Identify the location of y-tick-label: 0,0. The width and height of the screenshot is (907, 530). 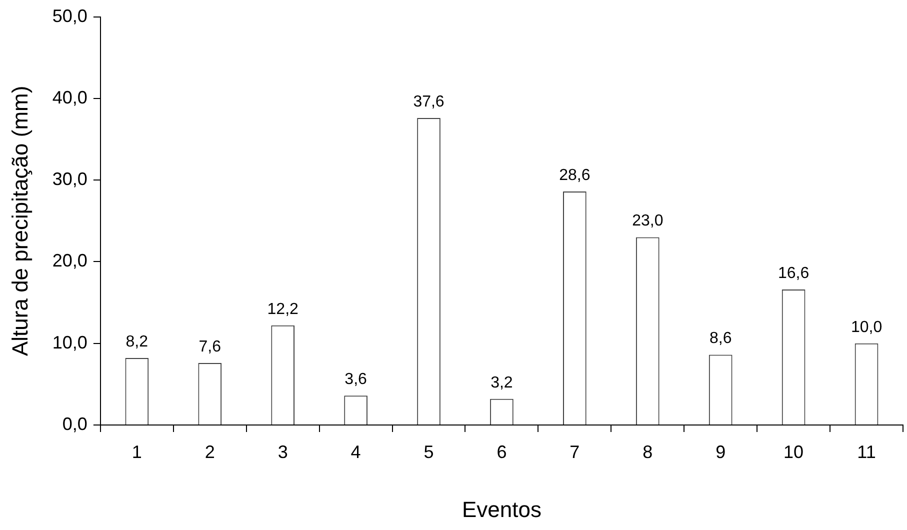
(75, 424).